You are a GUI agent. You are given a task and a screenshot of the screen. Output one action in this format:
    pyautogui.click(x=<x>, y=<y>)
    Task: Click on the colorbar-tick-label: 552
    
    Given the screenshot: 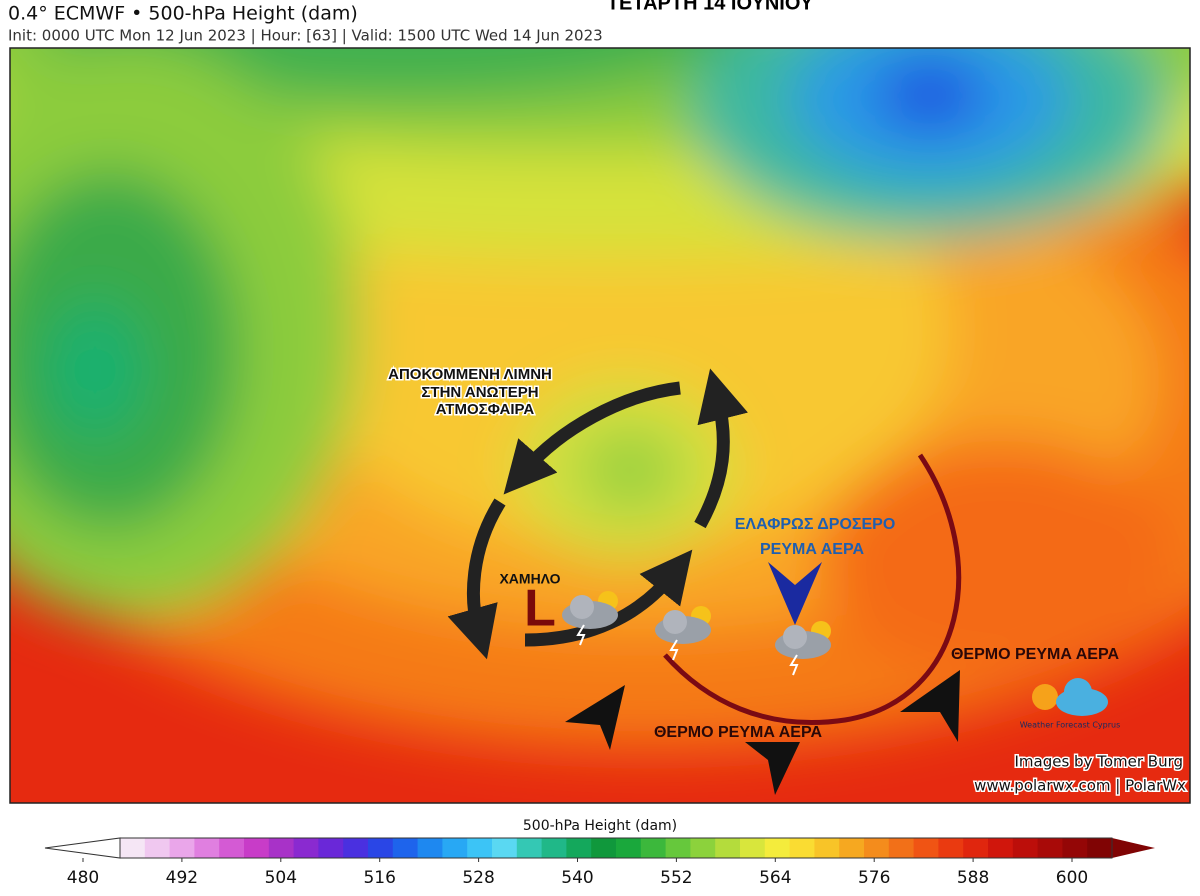 What is the action you would take?
    pyautogui.click(x=676, y=878)
    